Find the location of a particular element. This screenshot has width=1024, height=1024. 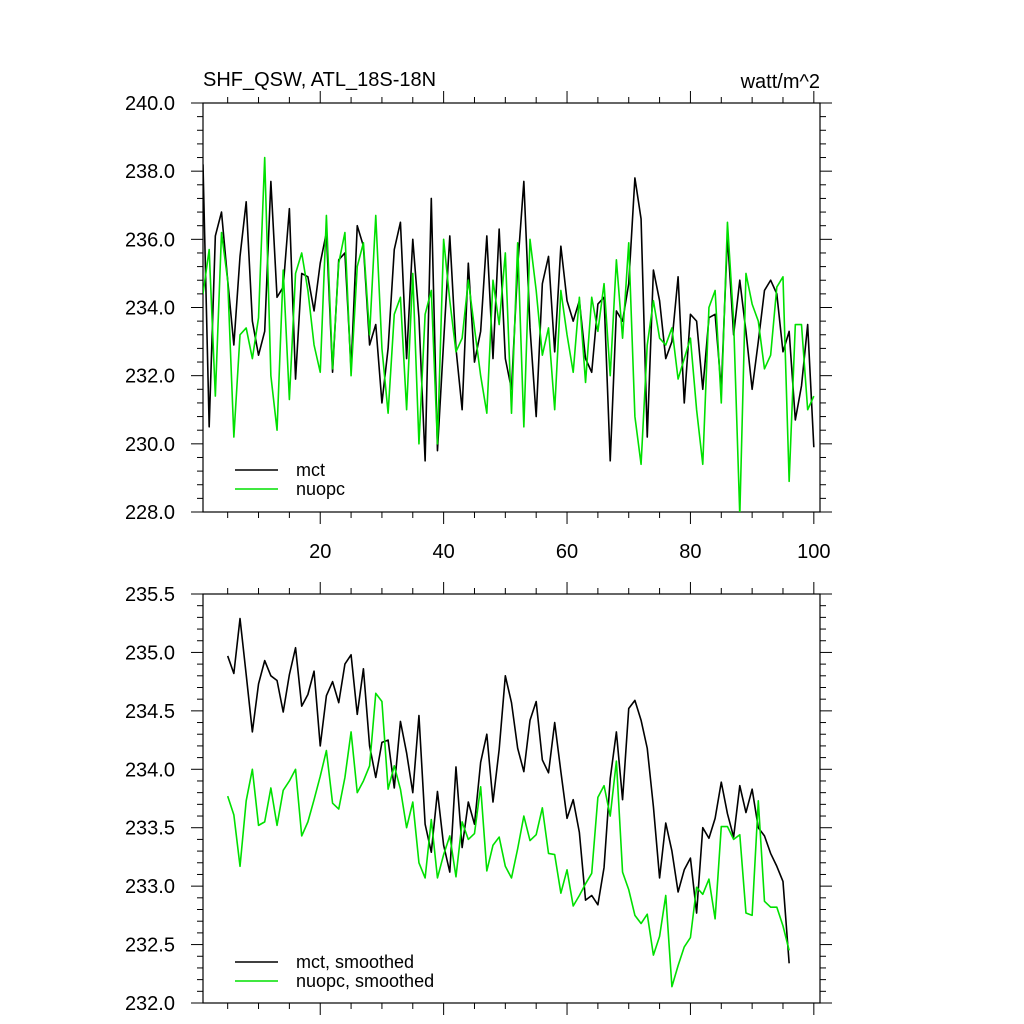

y-tick-label: 228.0 is located at coordinates (150, 513).